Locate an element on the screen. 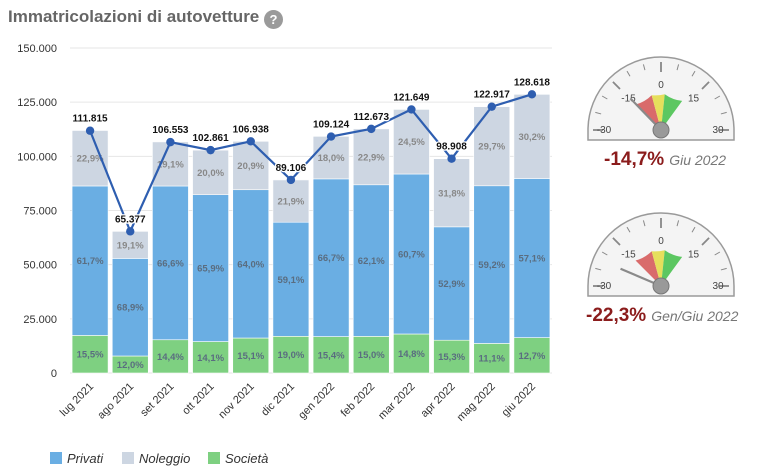  legend-item-noleggio: Noleggio is located at coordinates (156, 458).